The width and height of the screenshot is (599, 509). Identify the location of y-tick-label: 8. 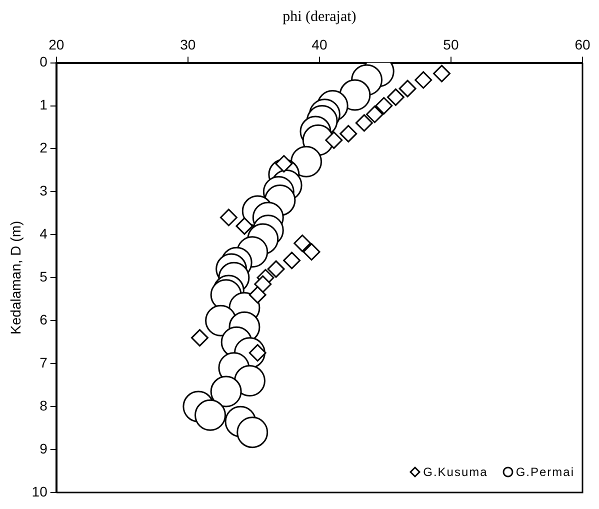
(44, 405).